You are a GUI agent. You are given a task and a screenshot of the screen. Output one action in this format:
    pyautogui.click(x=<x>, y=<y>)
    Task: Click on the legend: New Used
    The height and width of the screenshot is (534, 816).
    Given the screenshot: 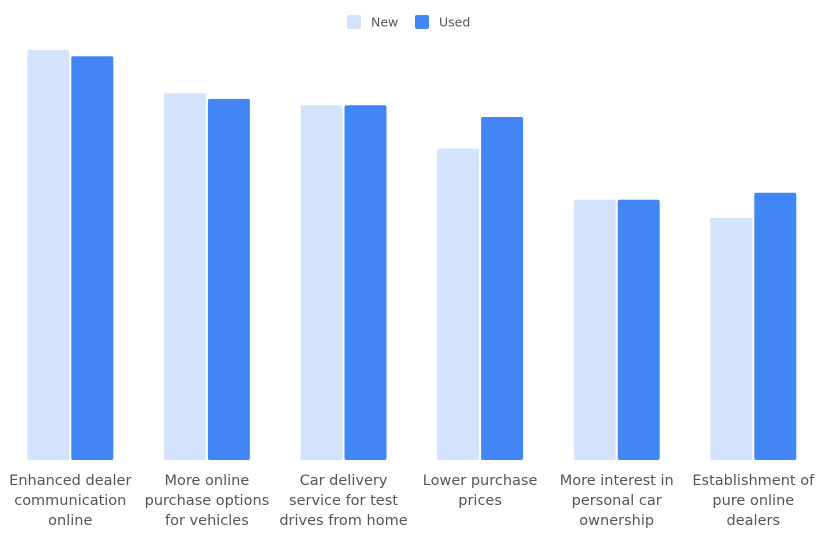 What is the action you would take?
    pyautogui.click(x=408, y=22)
    